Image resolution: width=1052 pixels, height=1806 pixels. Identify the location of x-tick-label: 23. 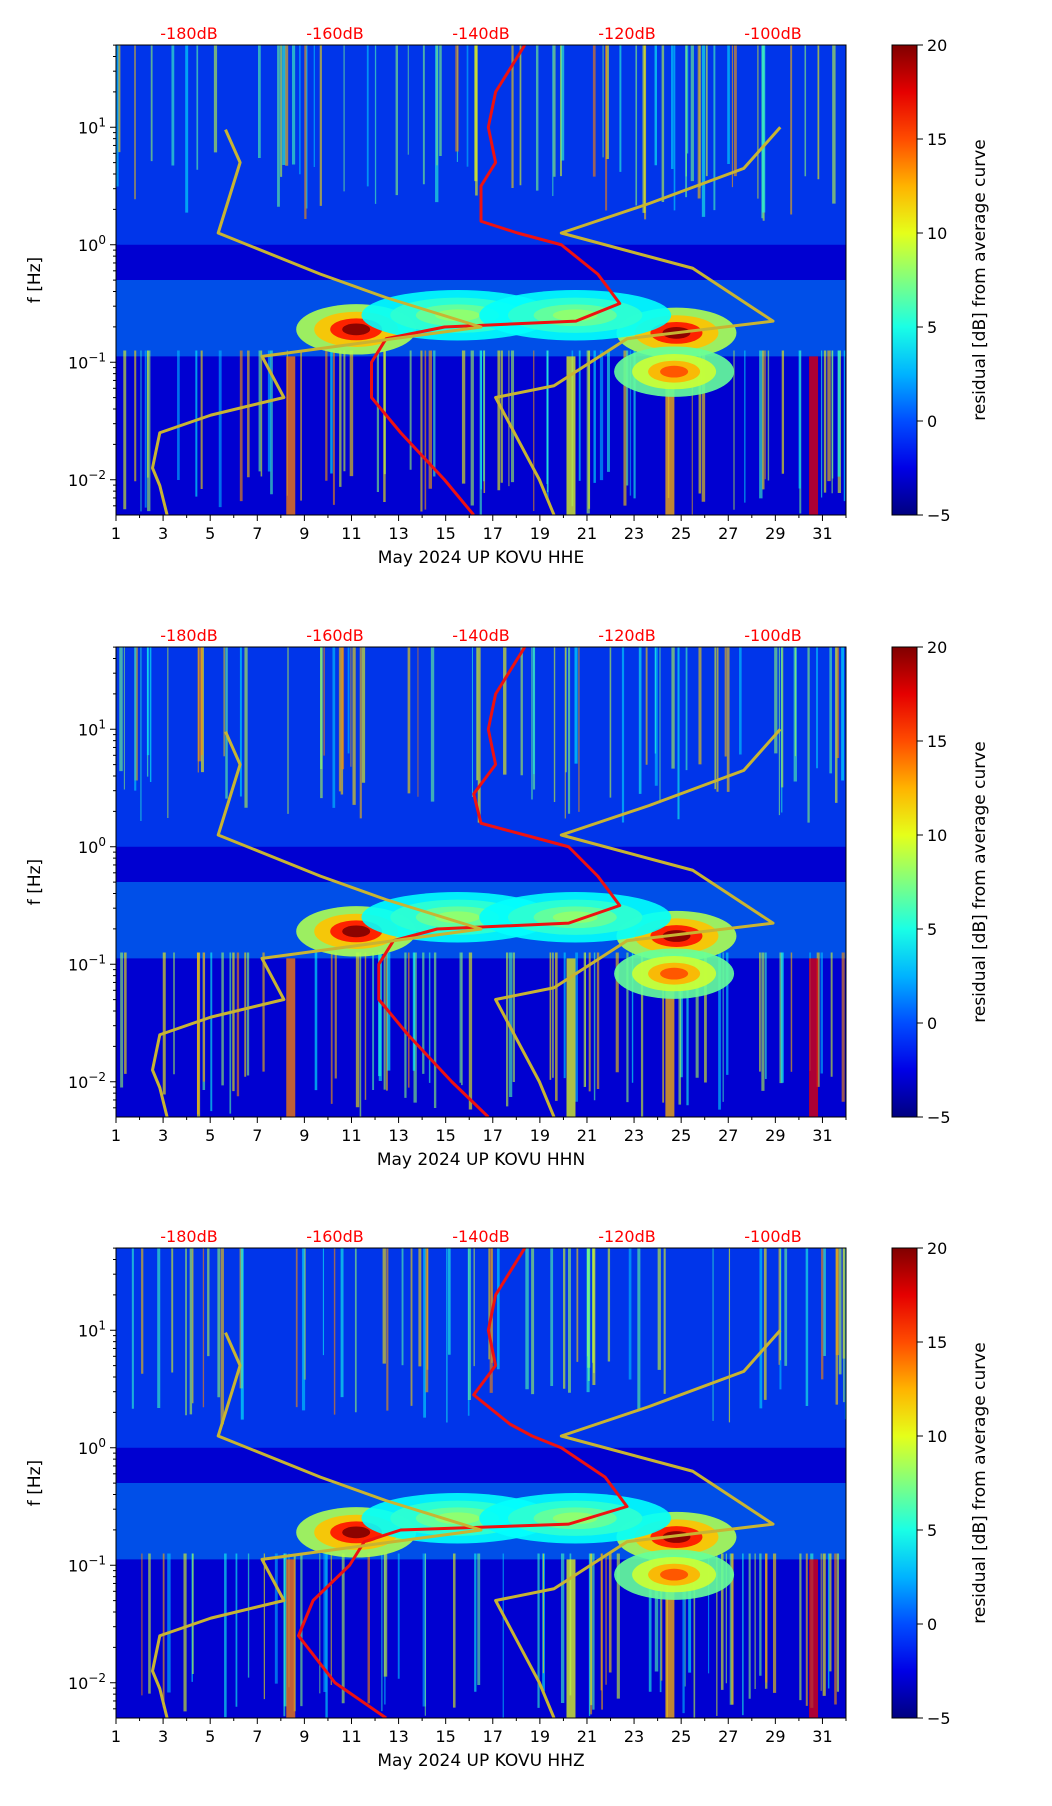
(634, 1135).